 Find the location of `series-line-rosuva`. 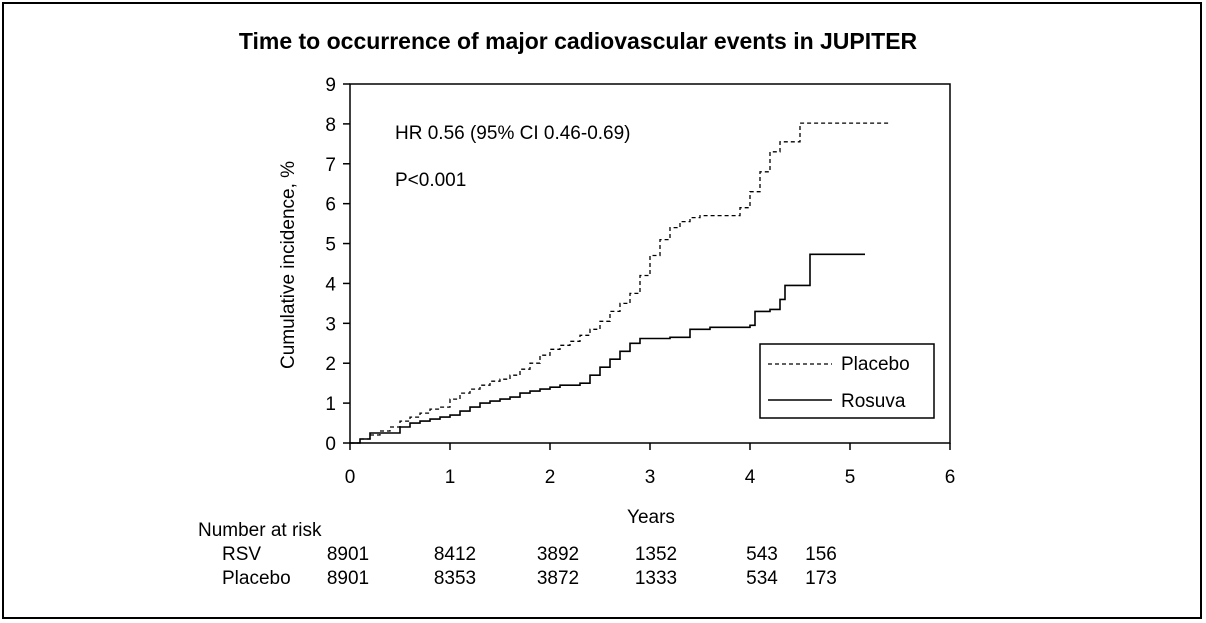

series-line-rosuva is located at coordinates (607, 348).